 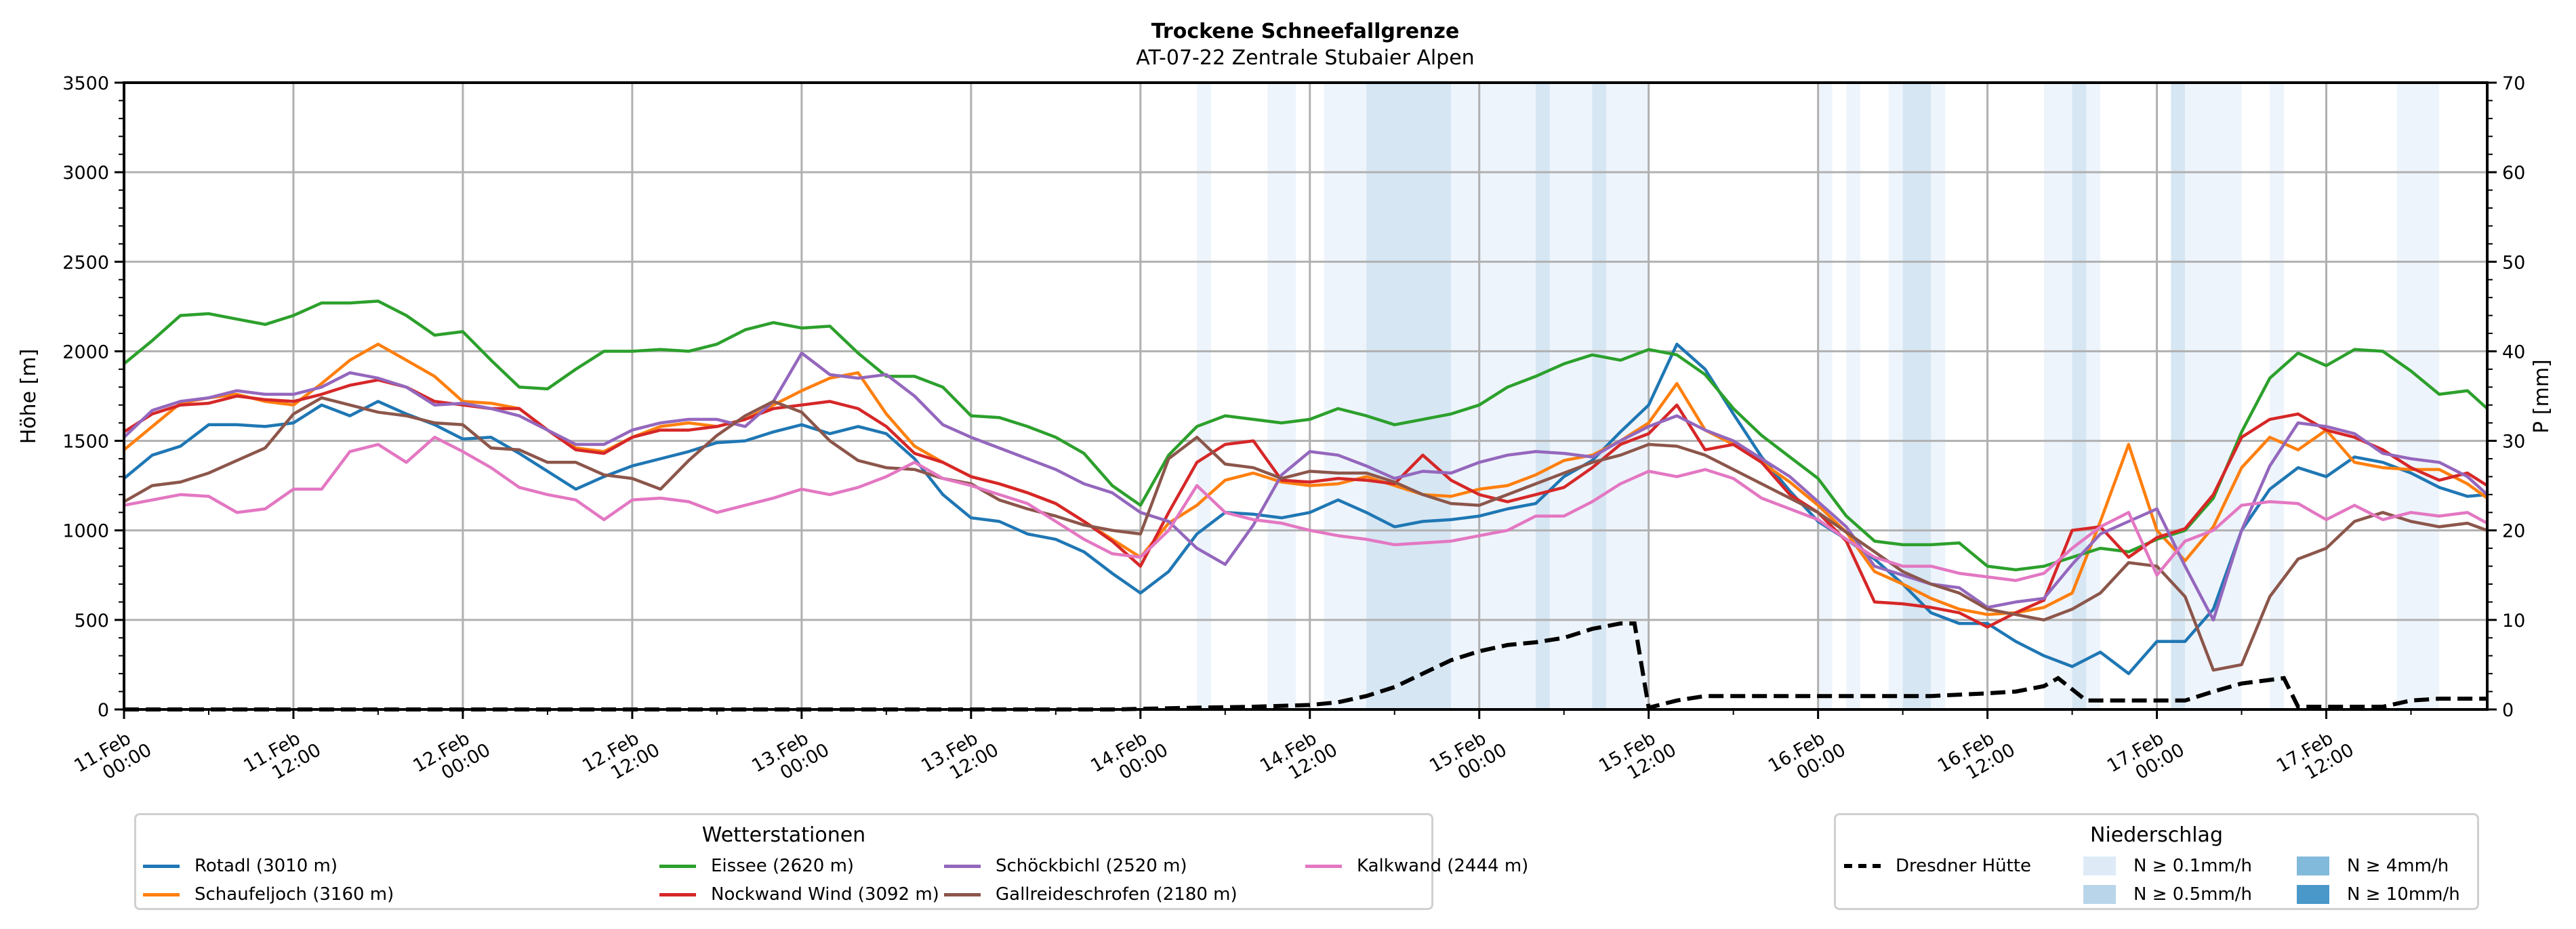 I want to click on x-tick-label: 15.Feb12:00, so click(x=1638, y=758).